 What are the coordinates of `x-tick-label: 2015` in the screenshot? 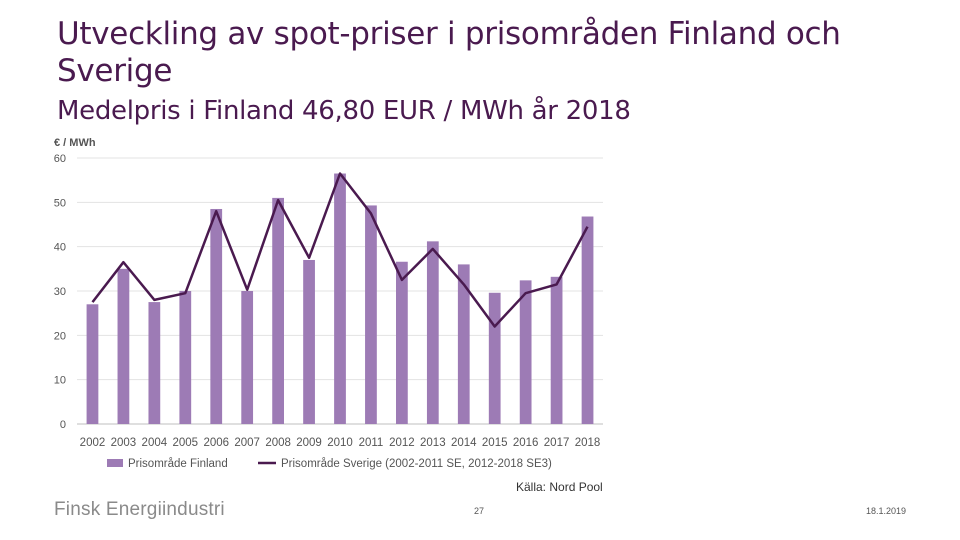 It's located at (495, 443).